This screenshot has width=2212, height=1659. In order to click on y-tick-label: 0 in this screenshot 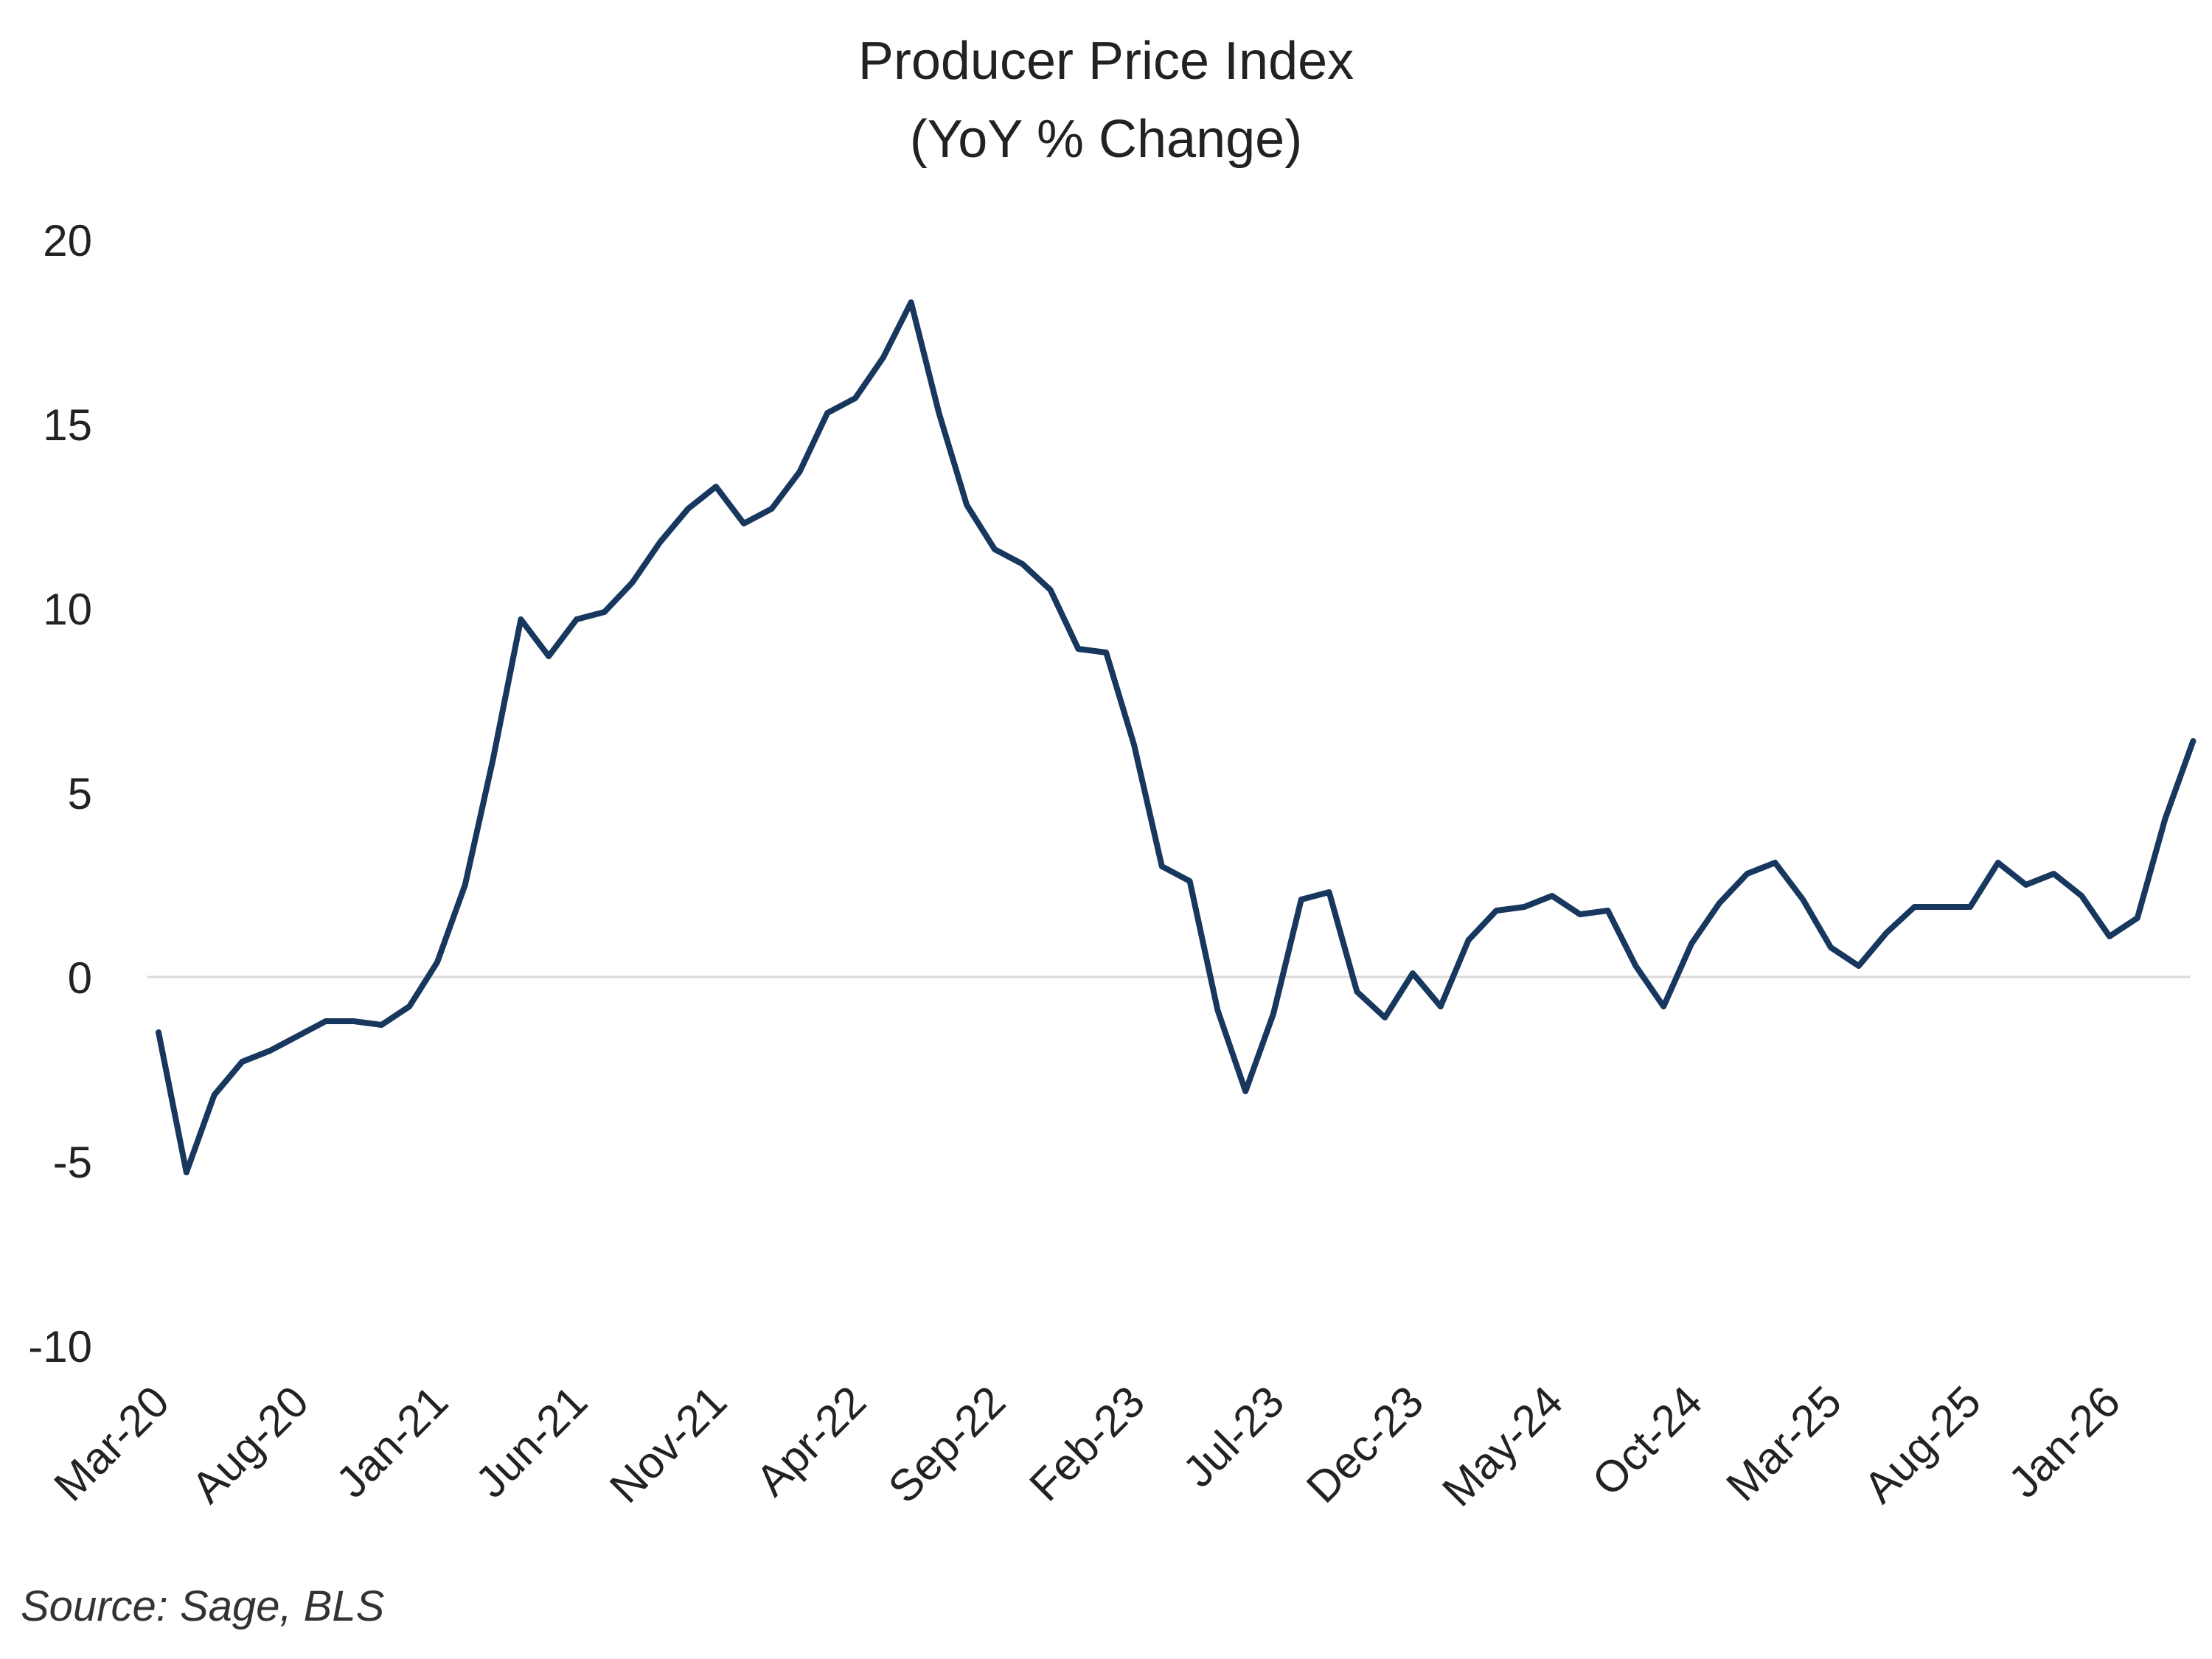, I will do `click(80, 978)`.